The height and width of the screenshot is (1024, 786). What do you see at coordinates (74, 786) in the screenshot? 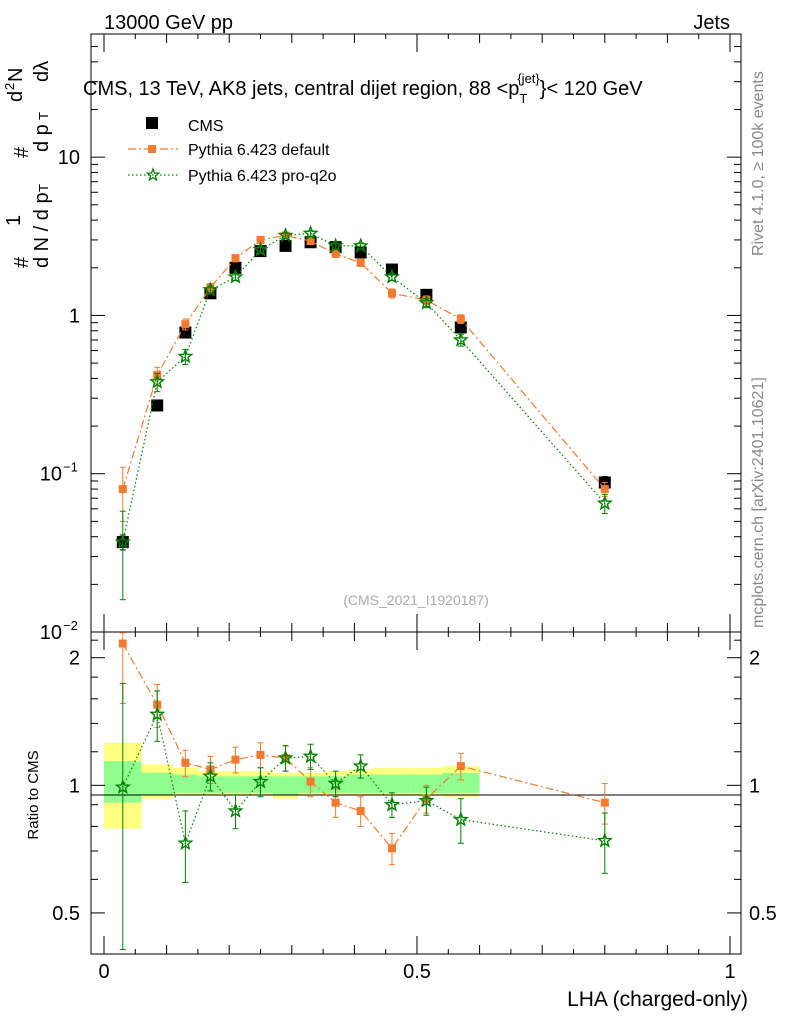
I see `ratio-y-tick-label-left: 1` at bounding box center [74, 786].